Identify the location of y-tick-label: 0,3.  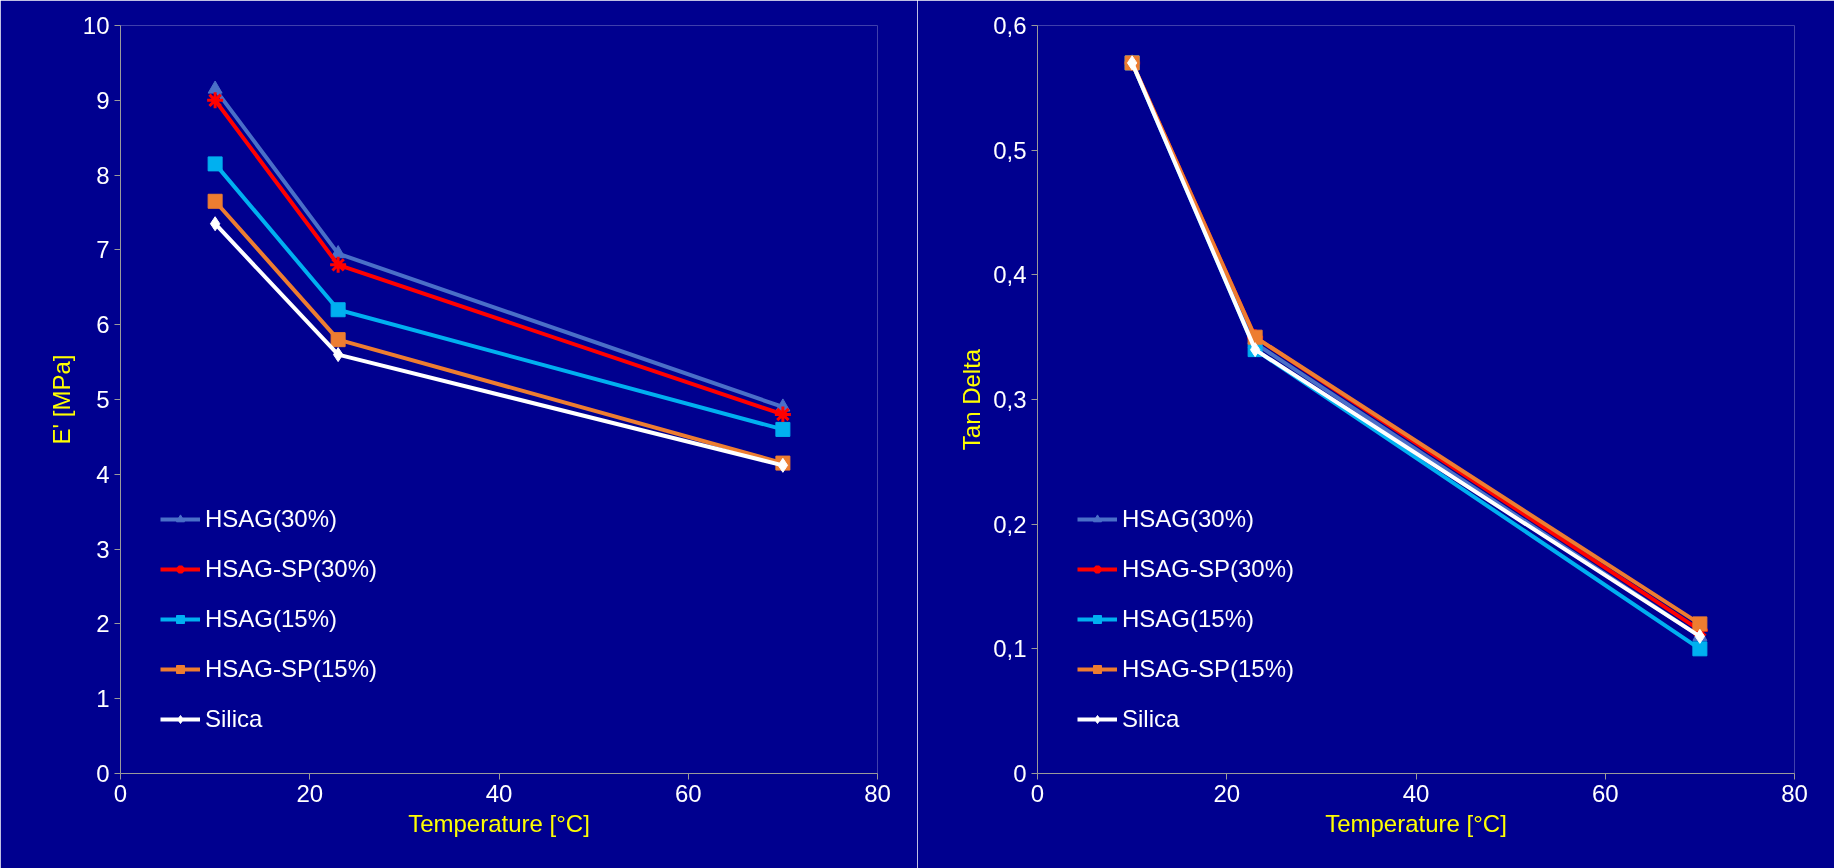
(1010, 399).